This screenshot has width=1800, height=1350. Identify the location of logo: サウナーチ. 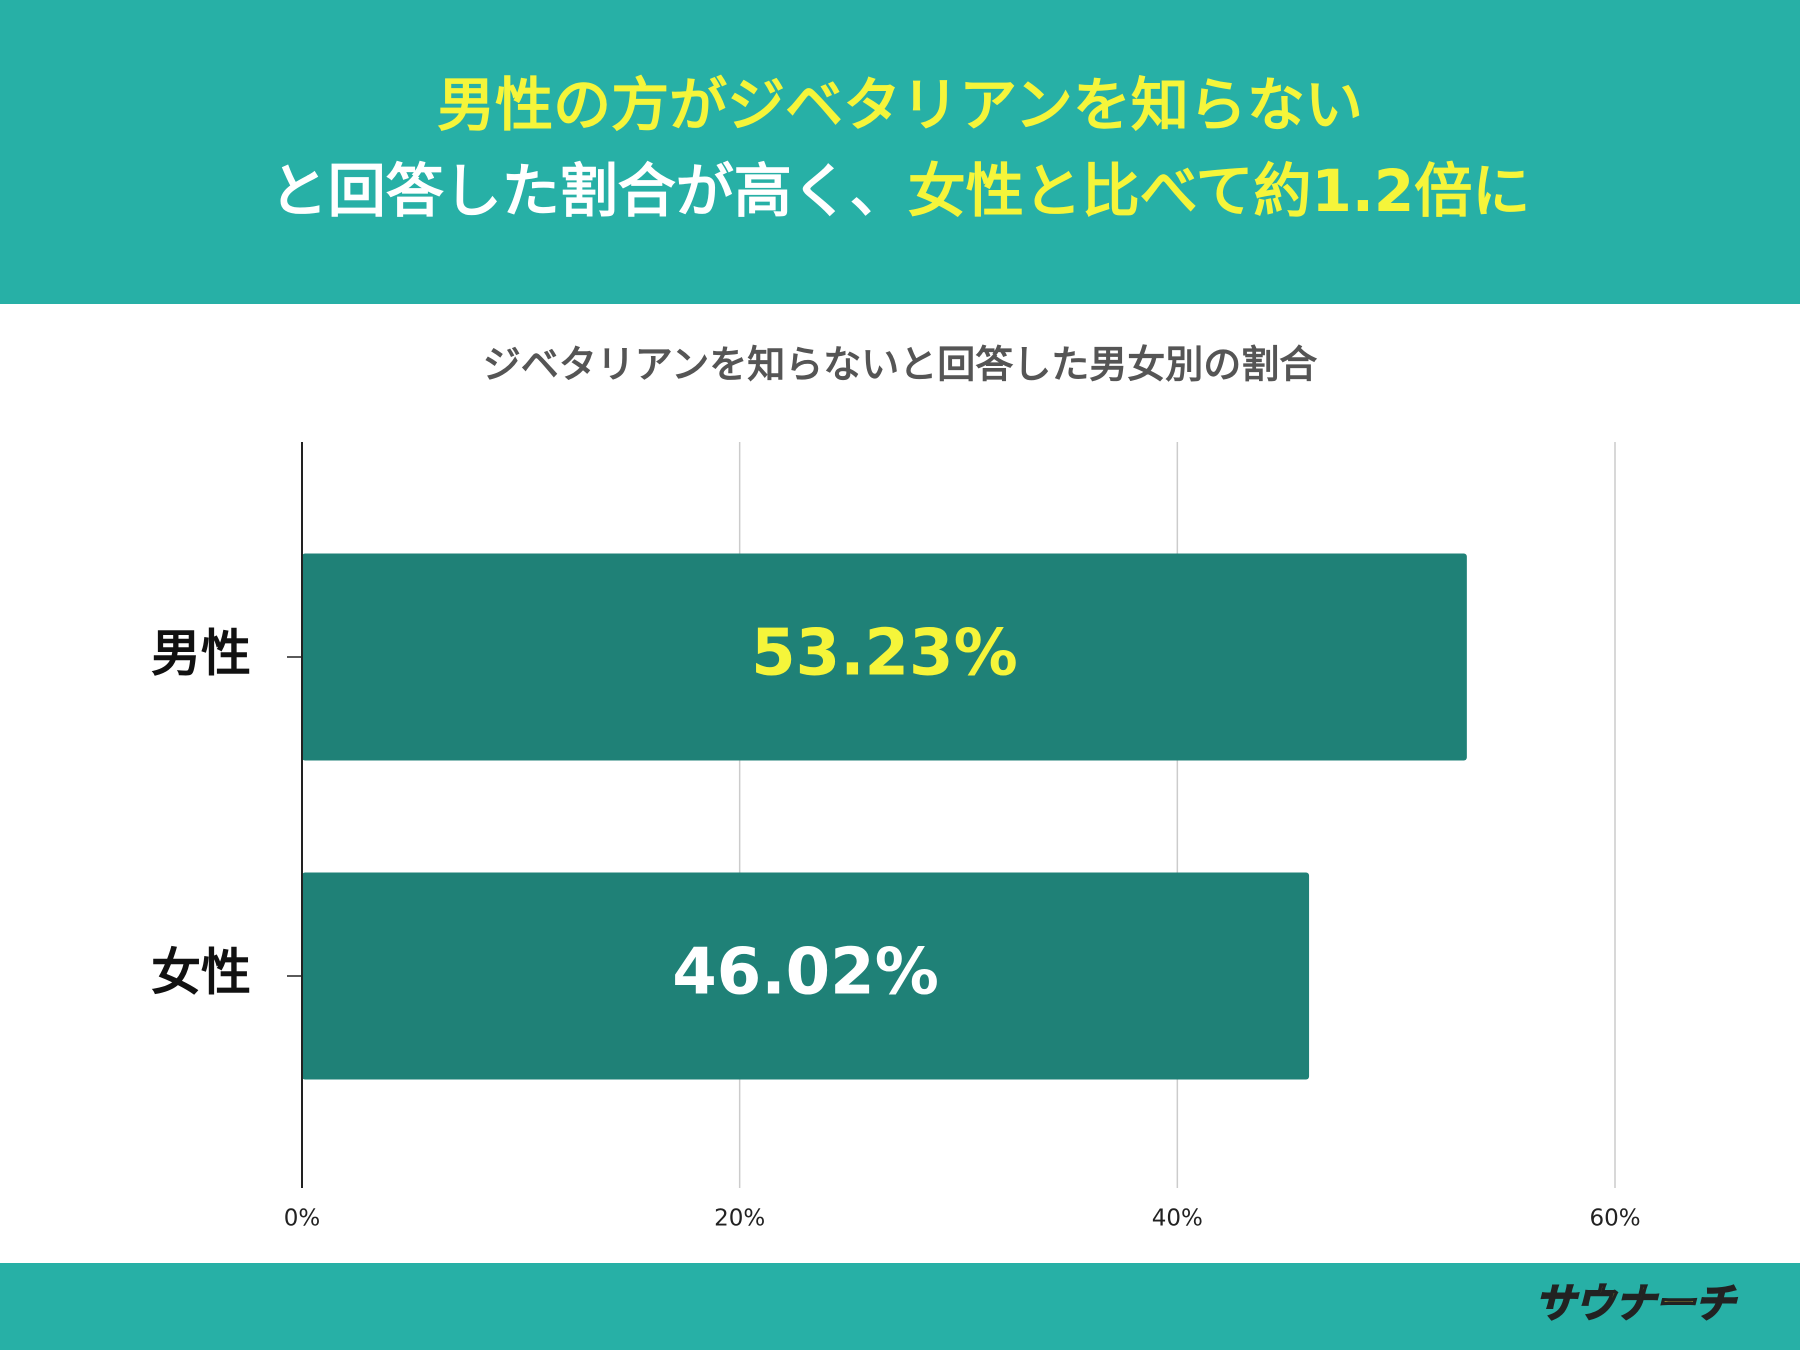
(1636, 1304).